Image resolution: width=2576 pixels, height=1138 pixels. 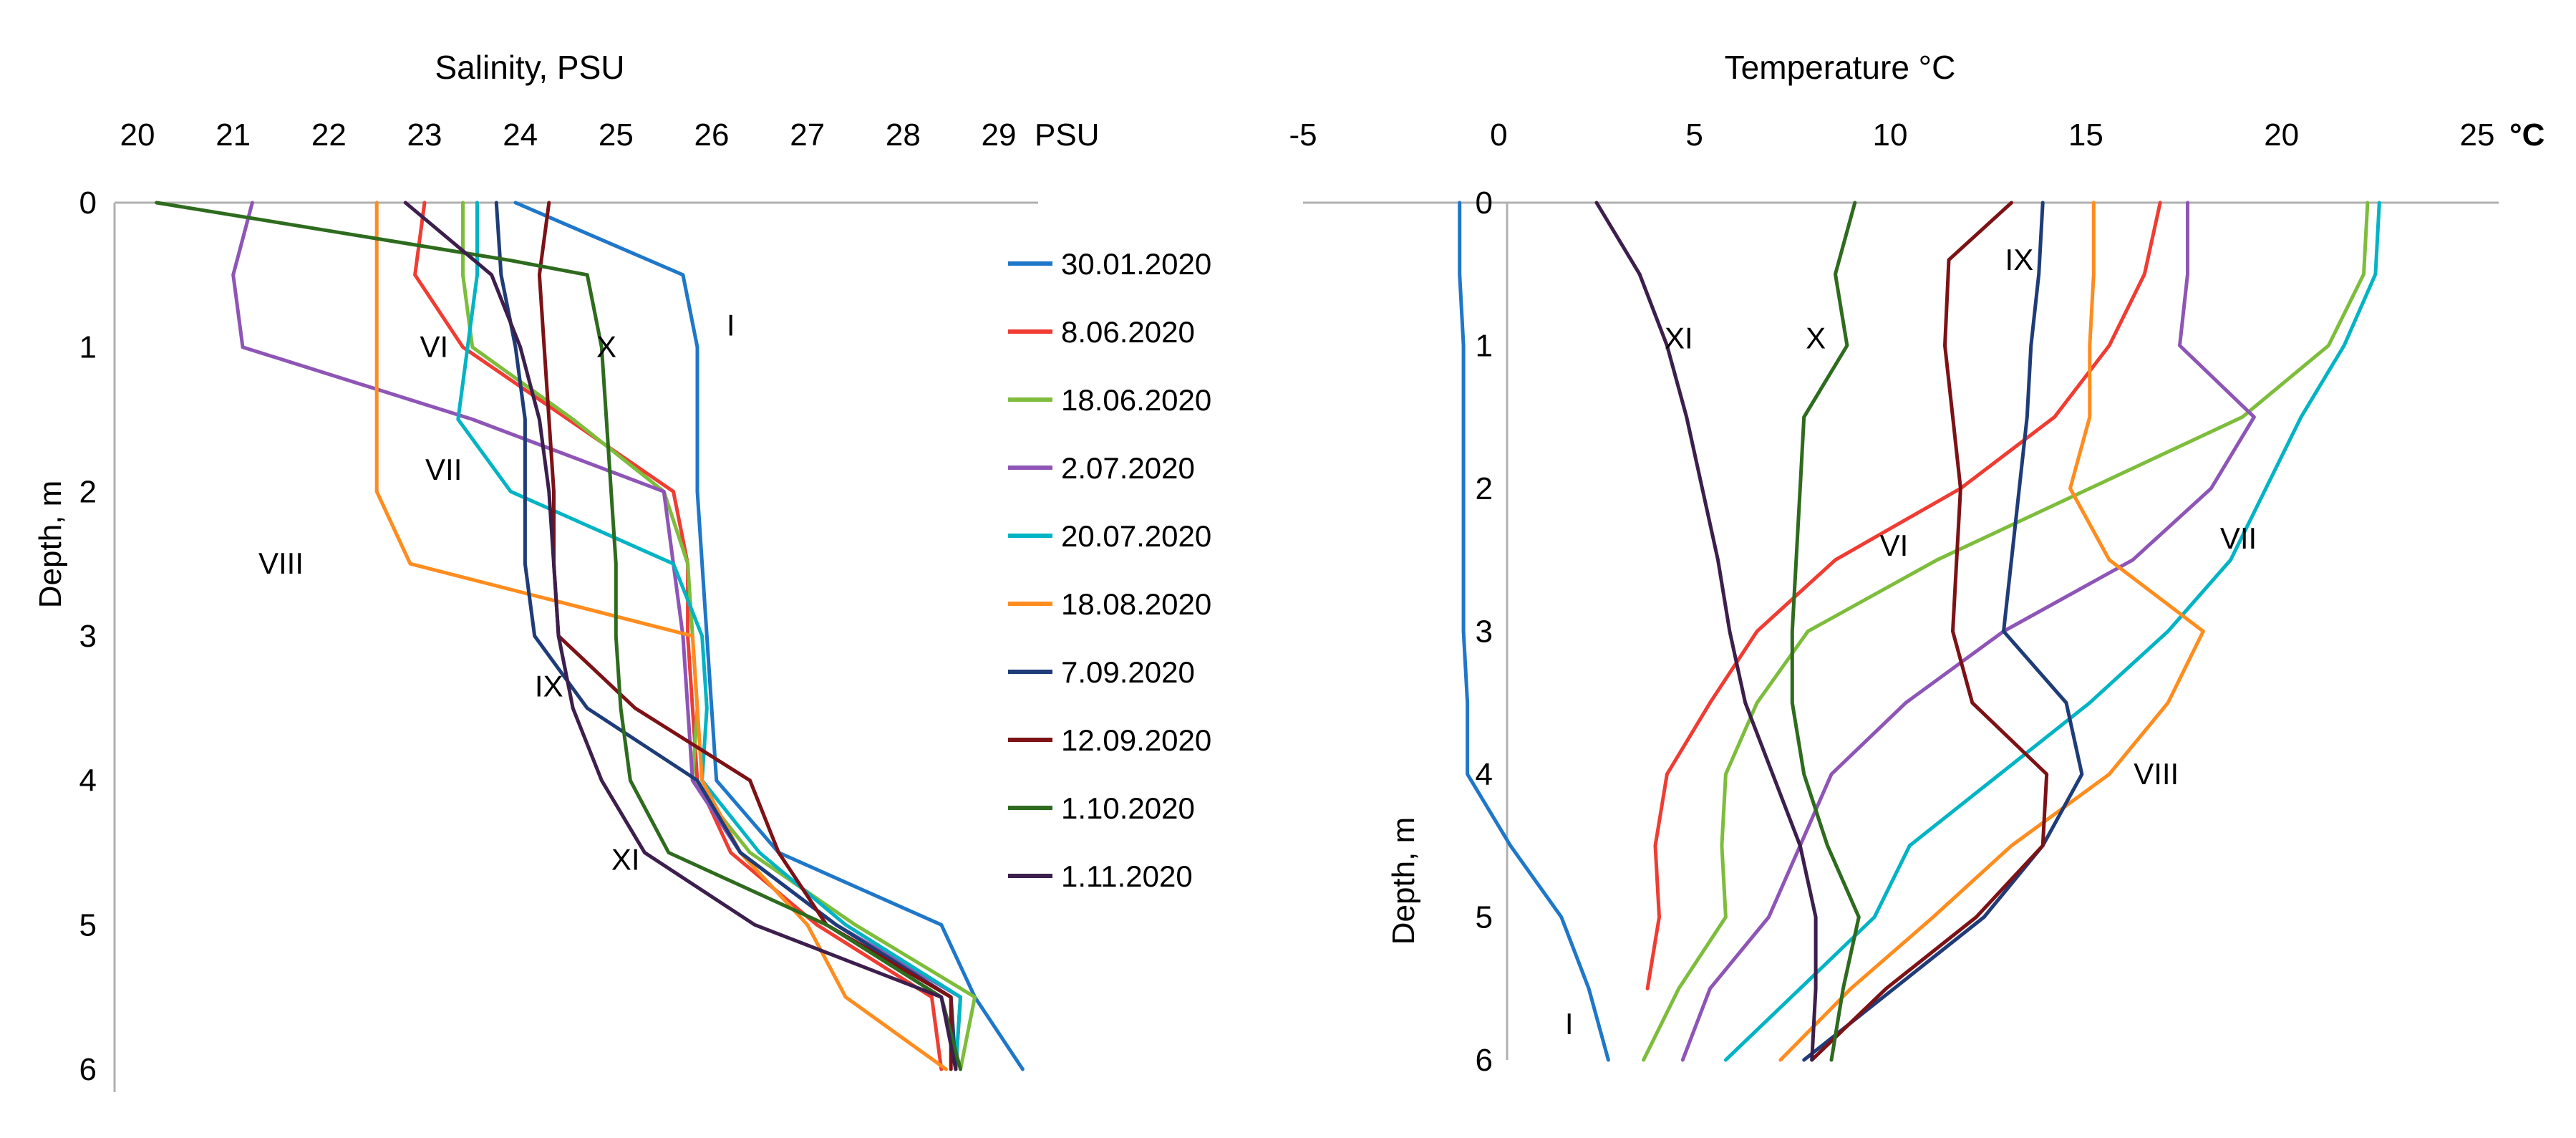 What do you see at coordinates (569, 135) in the screenshot?
I see `salinity-x-ticks: 20 21 22 23 24 25 26 27 28 29` at bounding box center [569, 135].